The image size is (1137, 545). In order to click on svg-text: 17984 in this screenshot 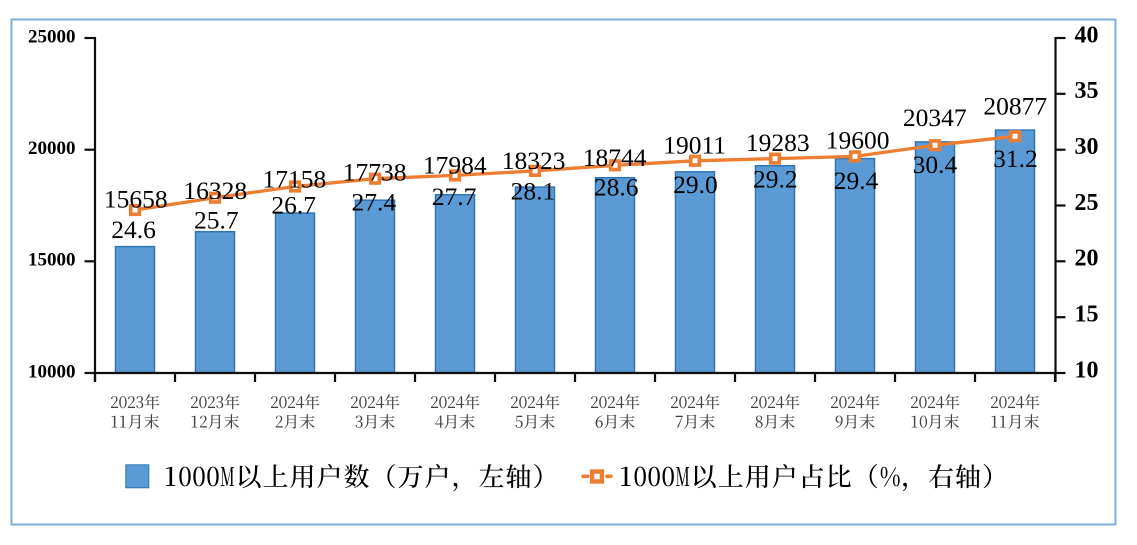, I will do `click(455, 164)`.